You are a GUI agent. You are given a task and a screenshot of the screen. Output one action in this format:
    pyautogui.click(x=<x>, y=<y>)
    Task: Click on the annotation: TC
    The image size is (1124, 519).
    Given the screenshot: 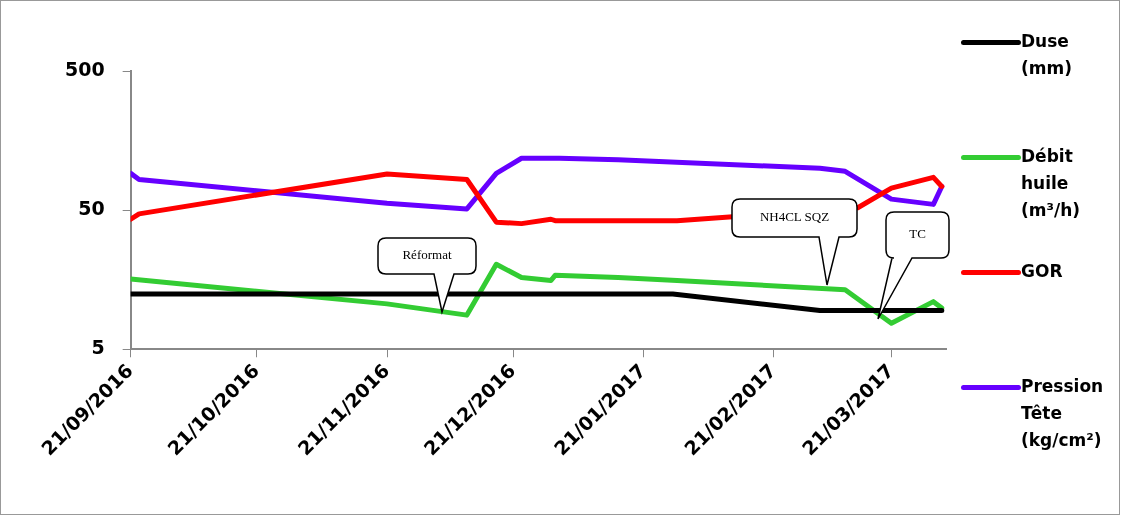 What is the action you would take?
    pyautogui.click(x=917, y=234)
    